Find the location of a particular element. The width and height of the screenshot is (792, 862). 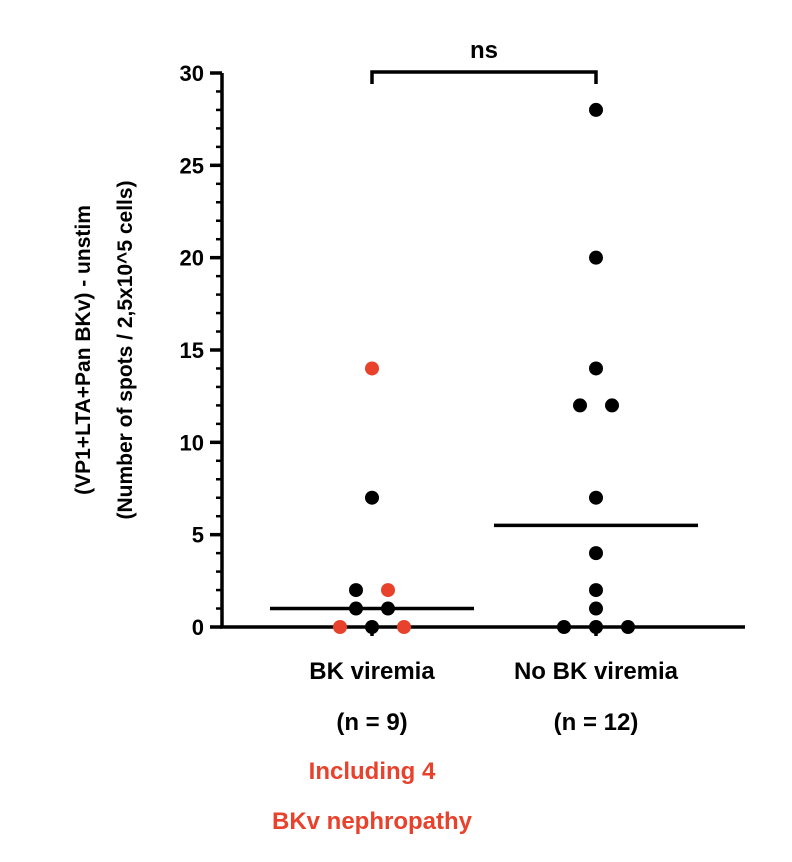

y-tick-label: 25 is located at coordinates (192, 165).